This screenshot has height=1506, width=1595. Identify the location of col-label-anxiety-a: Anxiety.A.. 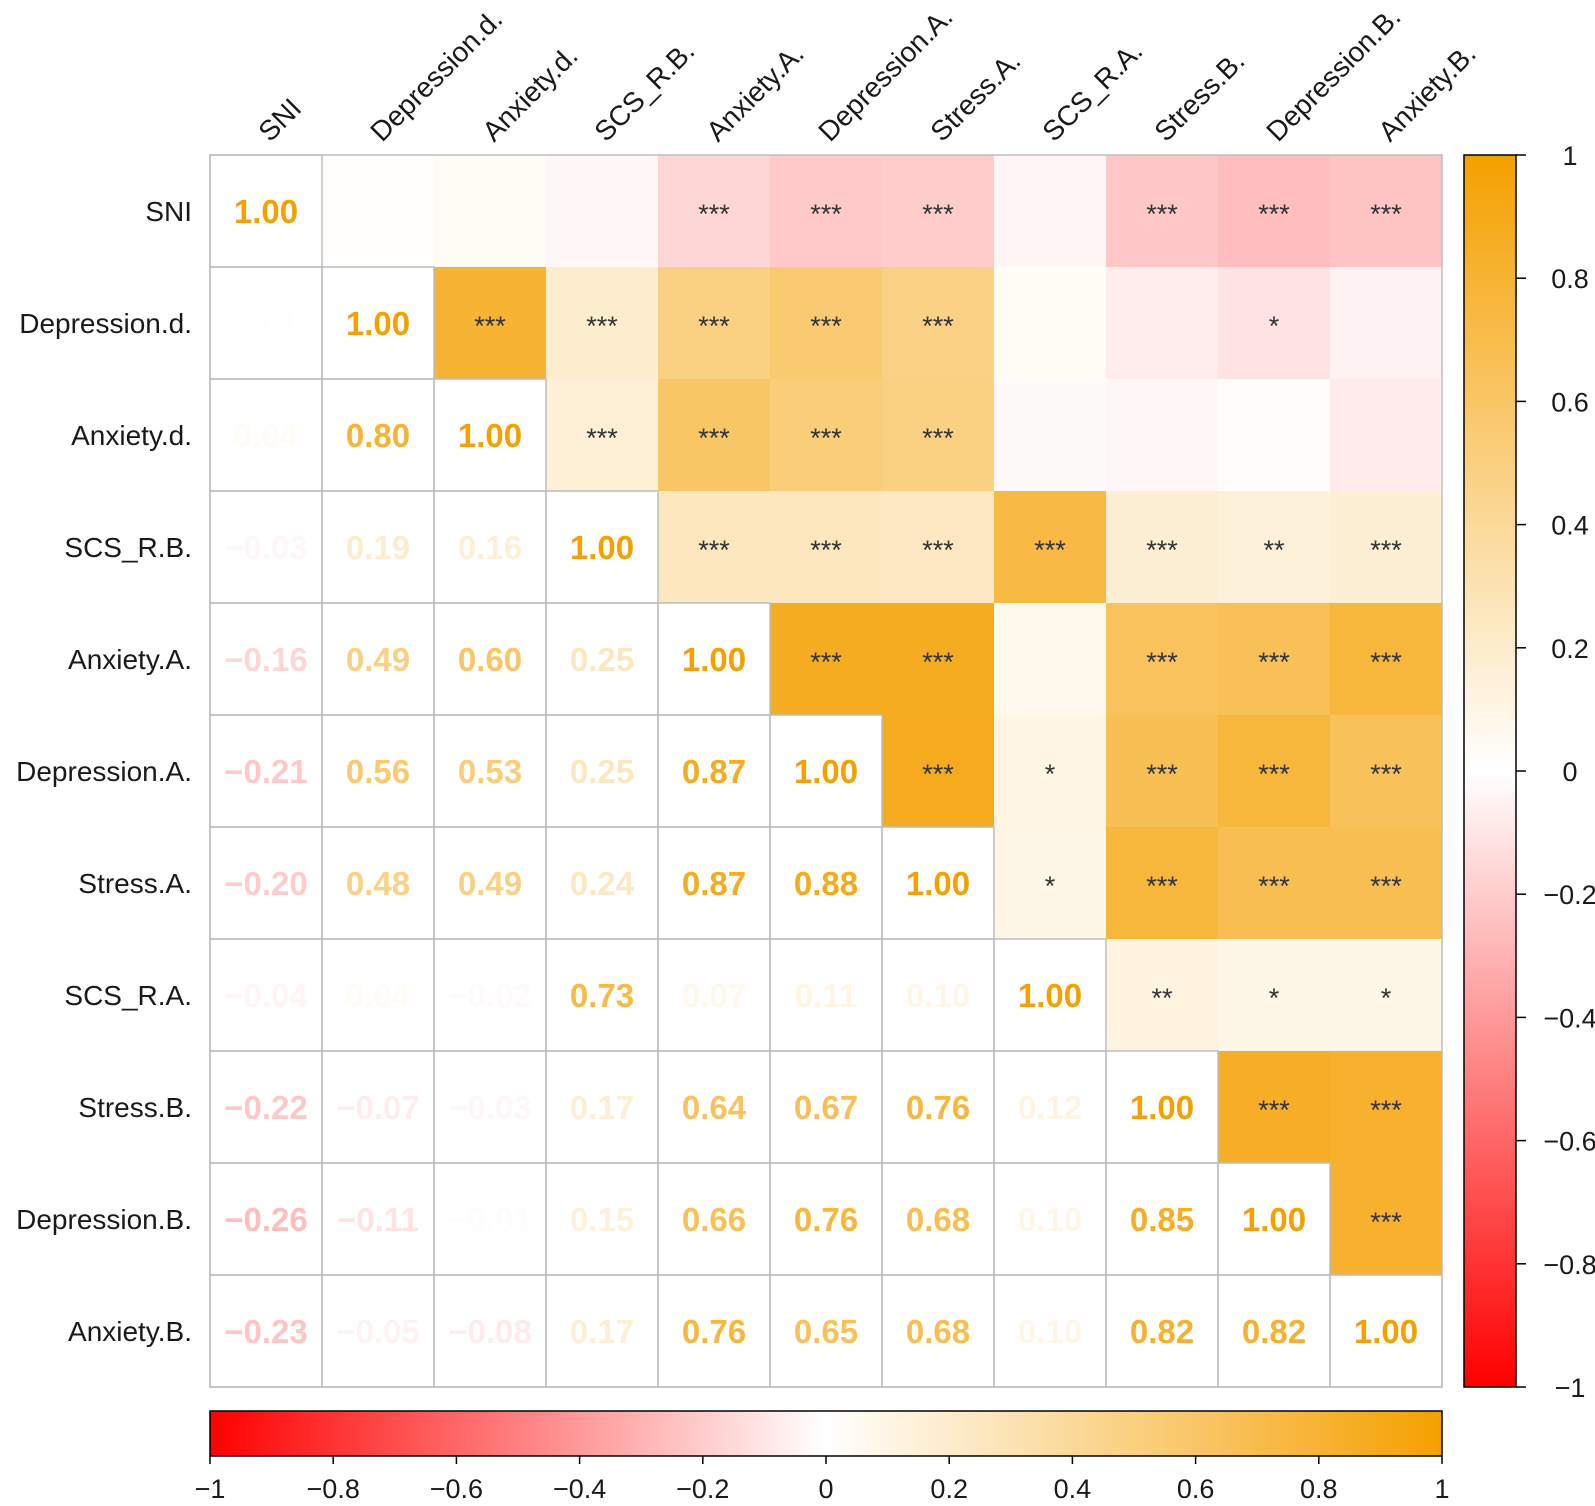
(755, 93).